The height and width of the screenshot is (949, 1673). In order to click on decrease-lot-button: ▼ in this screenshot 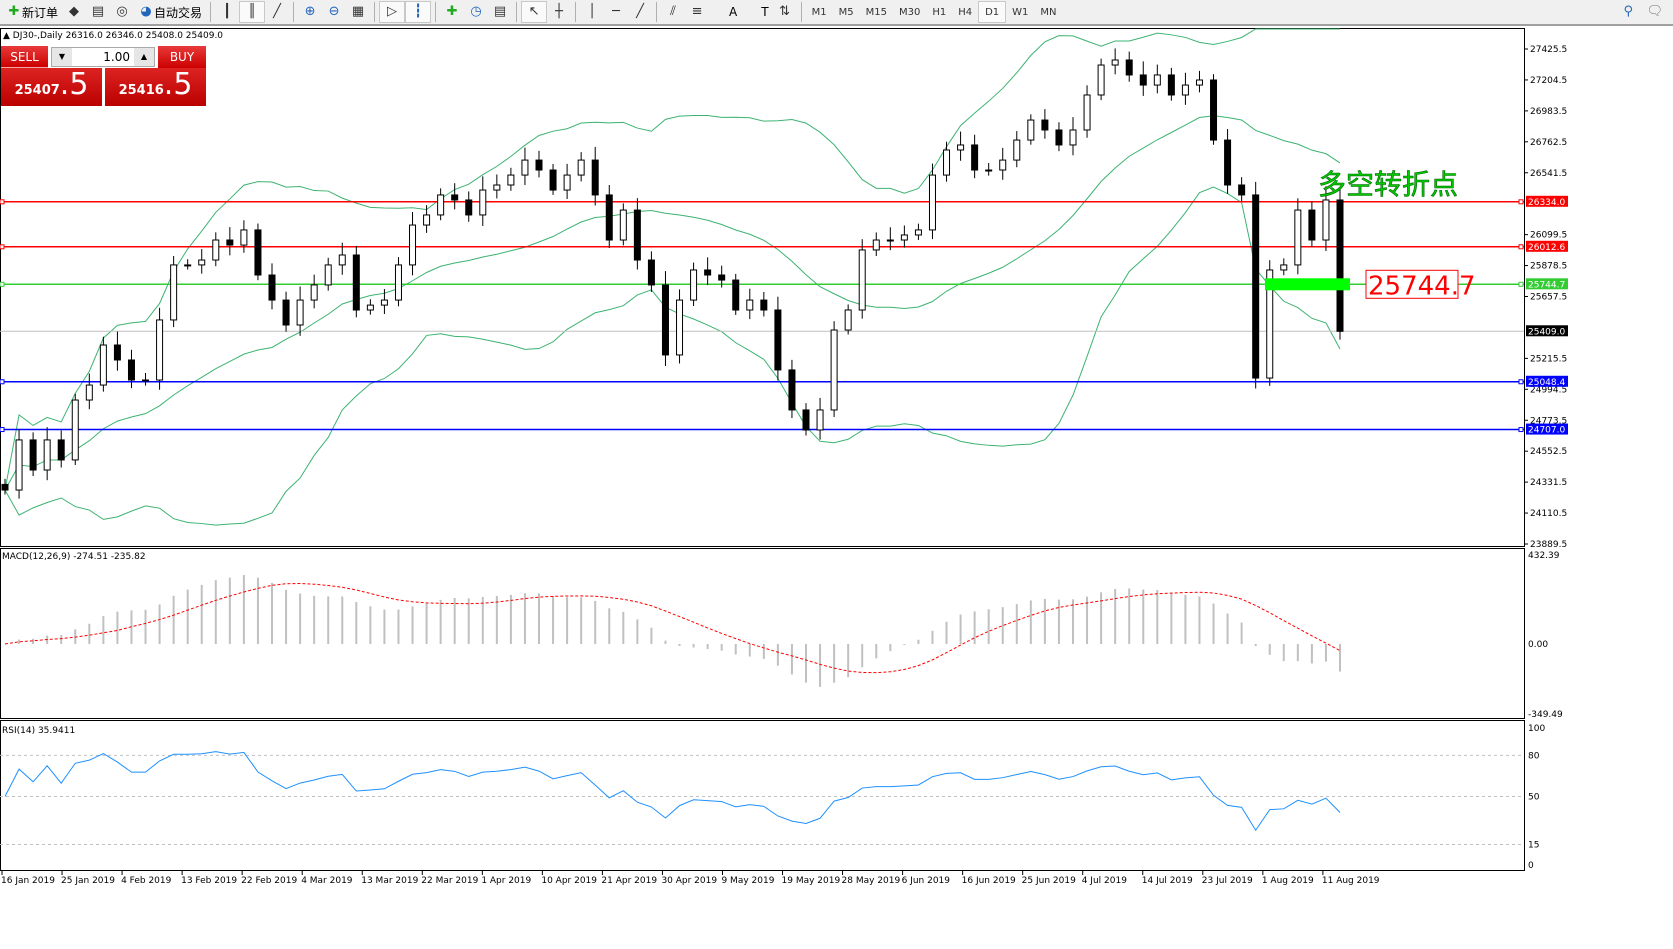, I will do `click(62, 57)`.